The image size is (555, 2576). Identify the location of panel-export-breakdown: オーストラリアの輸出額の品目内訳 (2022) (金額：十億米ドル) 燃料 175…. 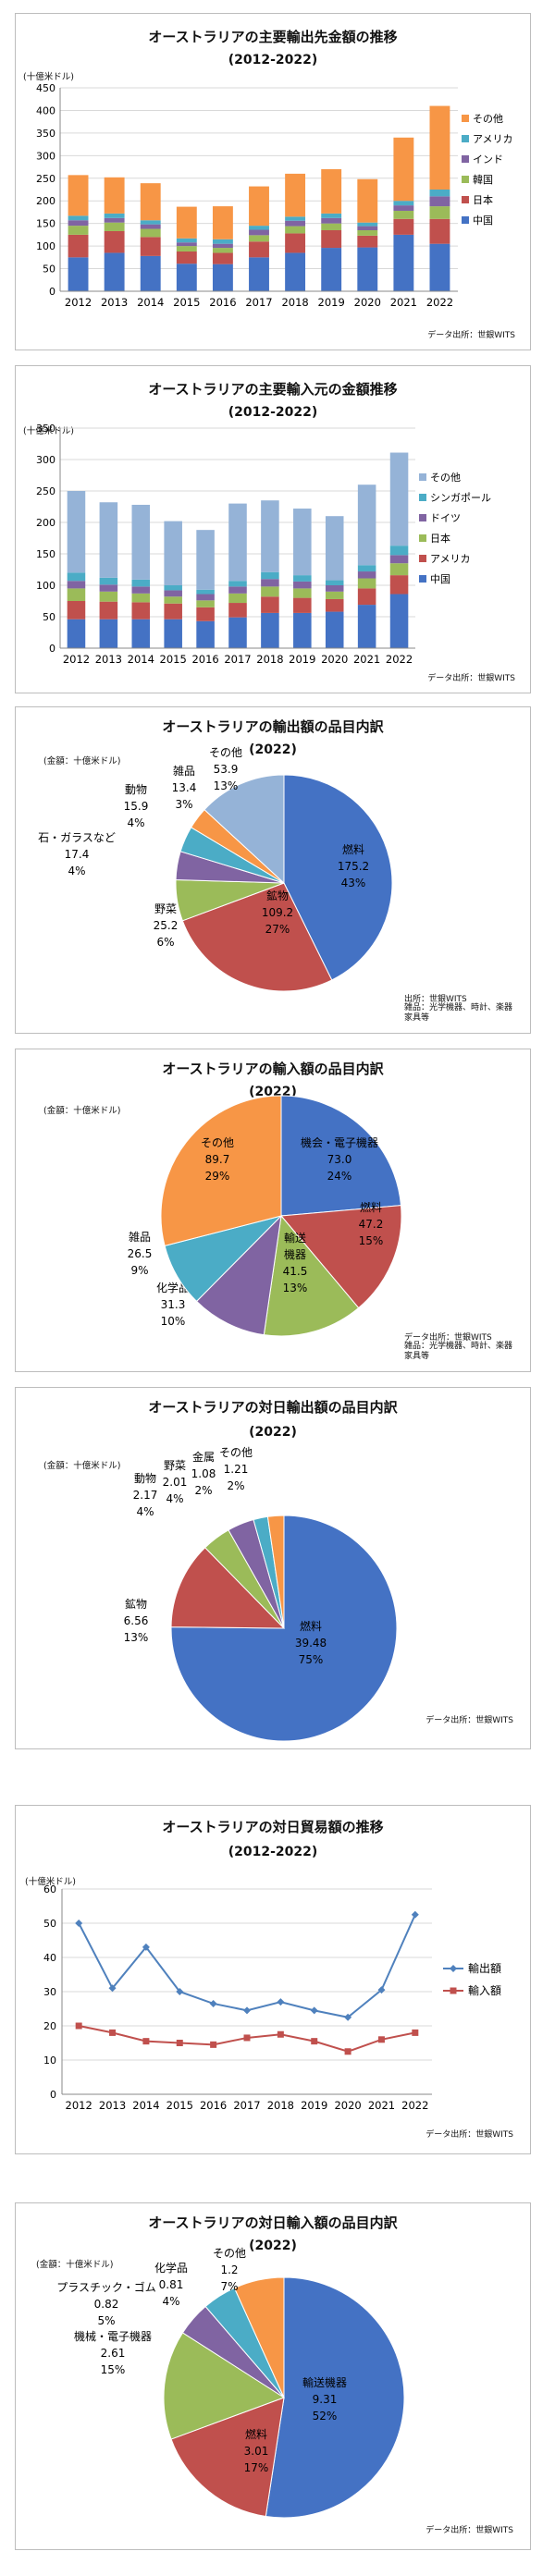
(273, 870).